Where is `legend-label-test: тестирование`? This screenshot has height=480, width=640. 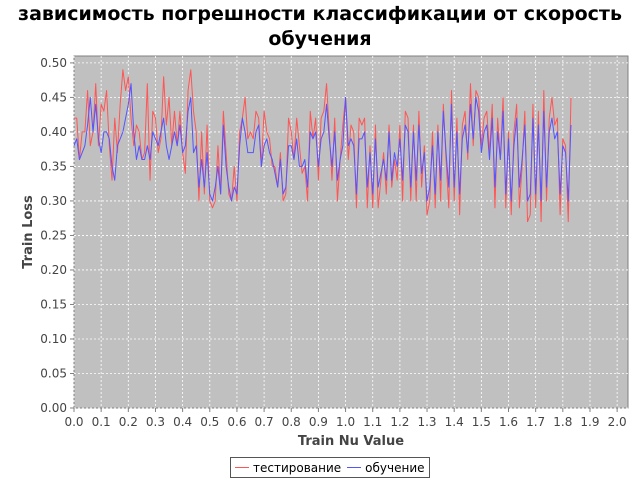
legend-label-test: тестирование is located at coordinates (297, 467).